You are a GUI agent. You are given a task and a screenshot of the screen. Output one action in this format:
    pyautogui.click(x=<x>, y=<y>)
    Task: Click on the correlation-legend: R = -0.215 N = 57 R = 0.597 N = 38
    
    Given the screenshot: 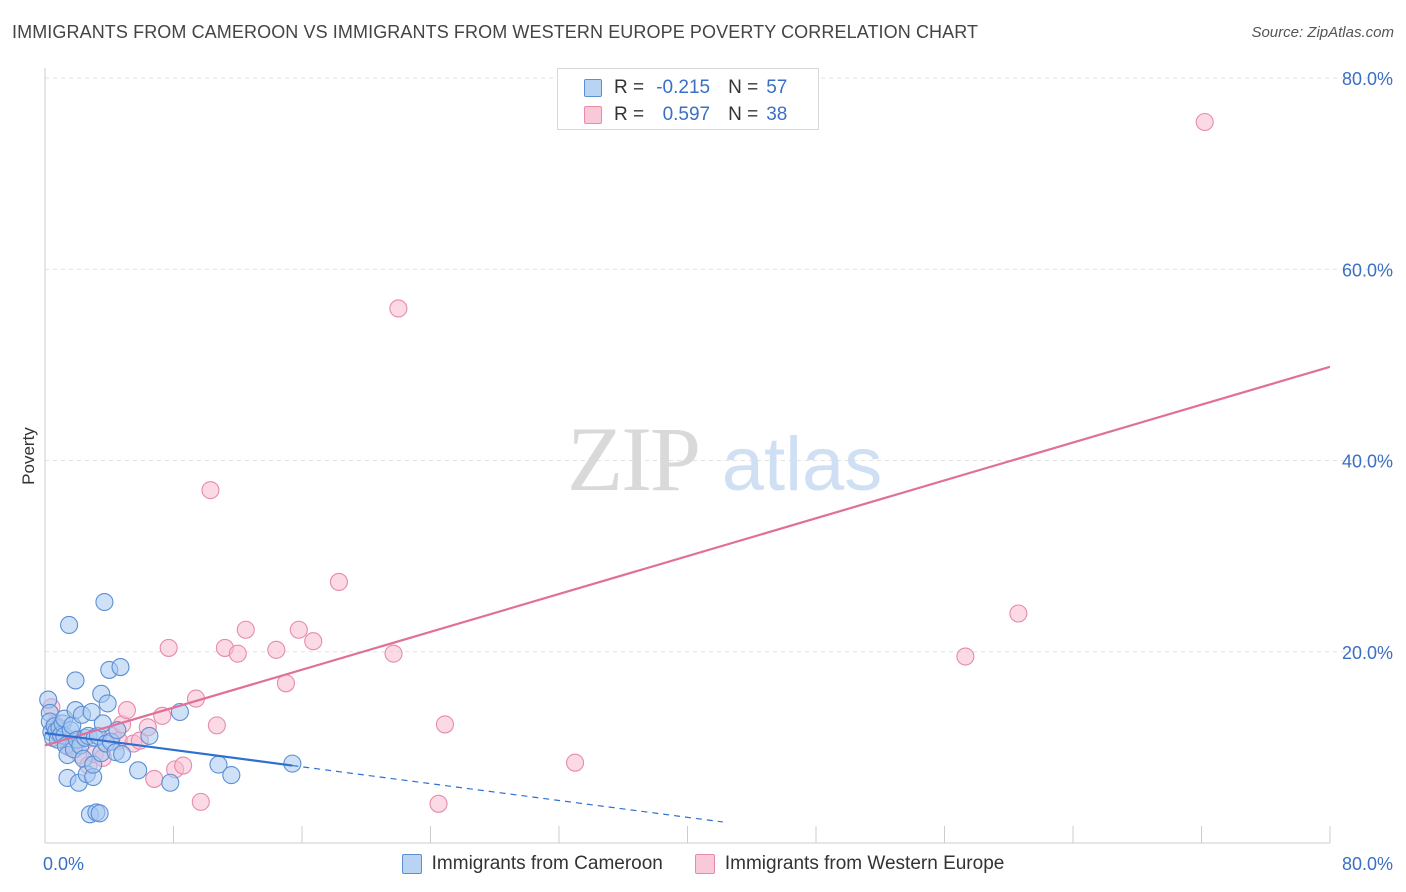 What is the action you would take?
    pyautogui.click(x=688, y=99)
    